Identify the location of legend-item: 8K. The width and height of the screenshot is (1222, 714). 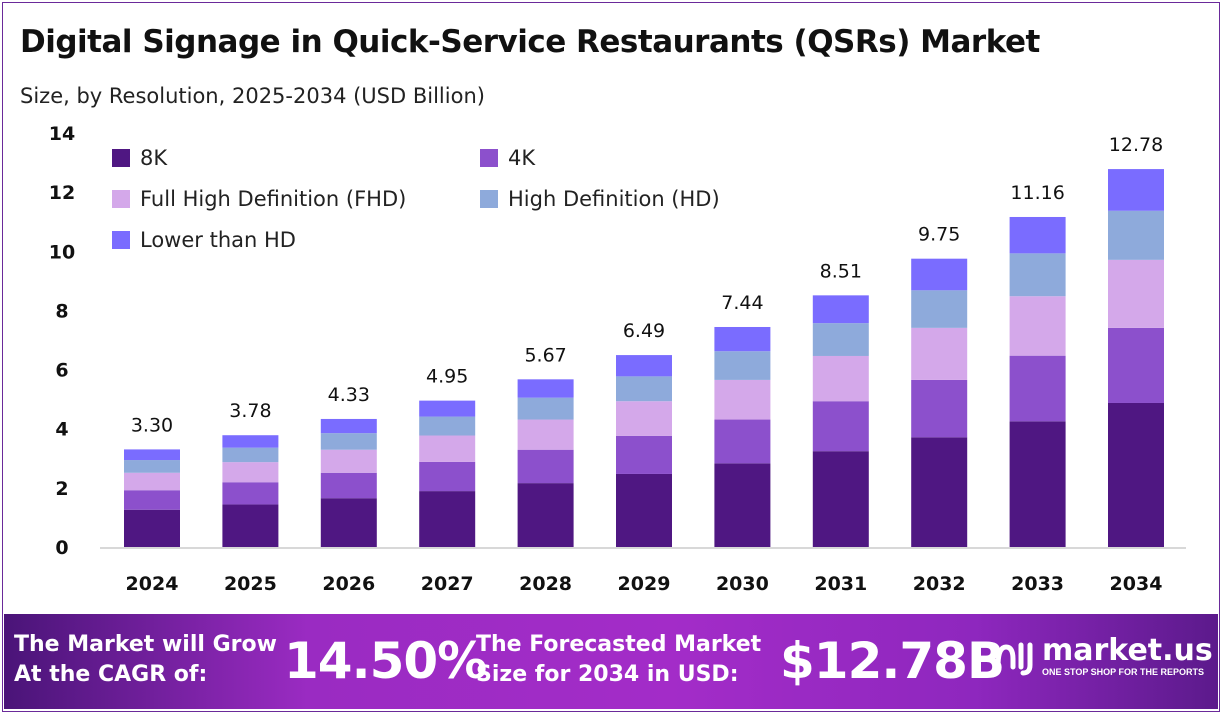
(139, 158).